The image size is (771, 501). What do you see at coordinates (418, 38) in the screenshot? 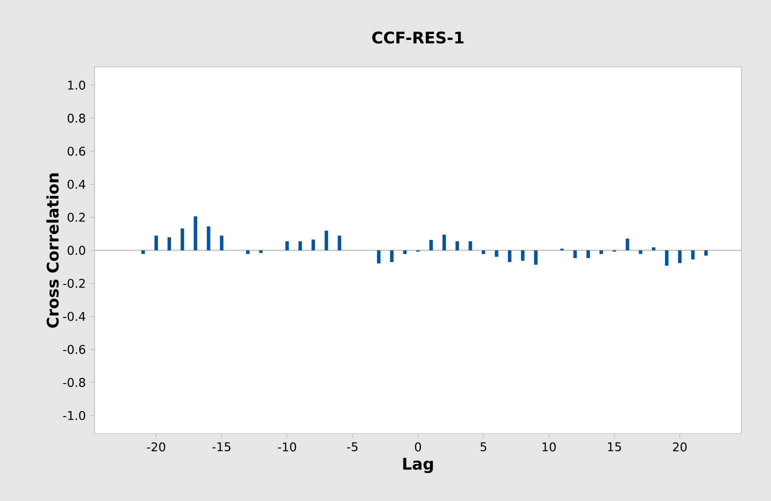
I see `chart-title: CCF-RES-1` at bounding box center [418, 38].